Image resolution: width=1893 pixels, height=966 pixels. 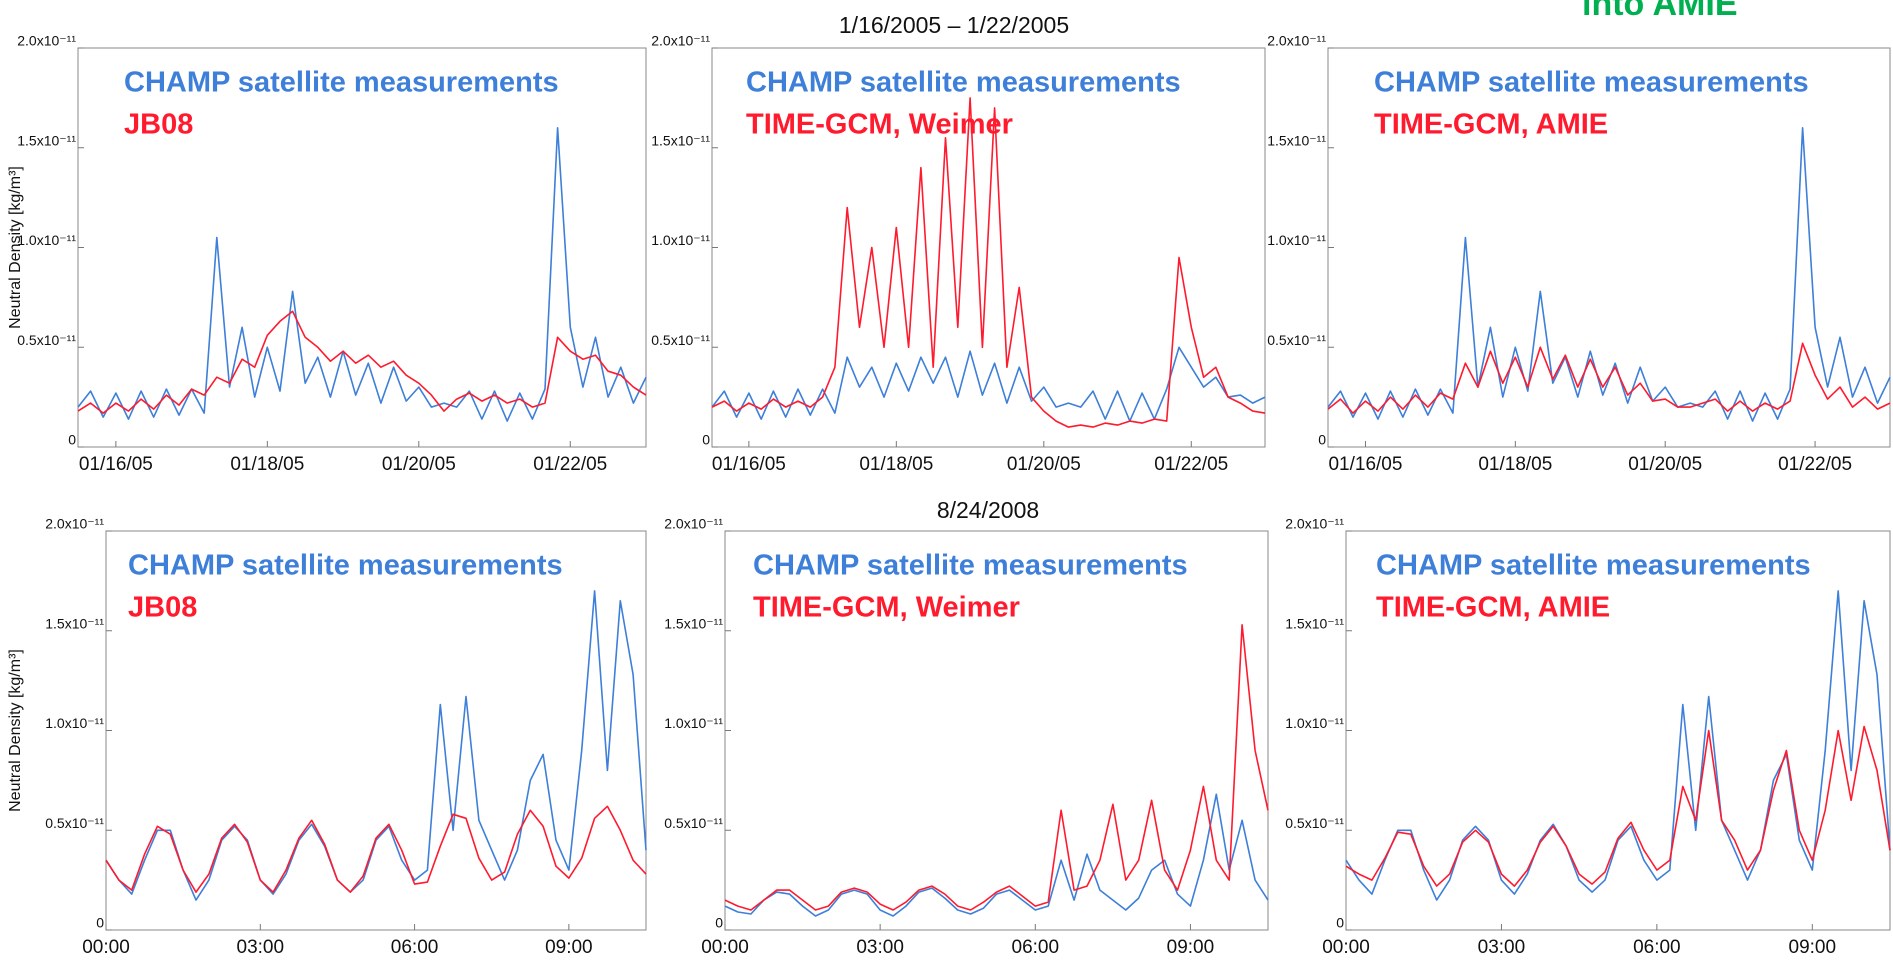 I want to click on annotation: into AMIE, so click(x=1660, y=11).